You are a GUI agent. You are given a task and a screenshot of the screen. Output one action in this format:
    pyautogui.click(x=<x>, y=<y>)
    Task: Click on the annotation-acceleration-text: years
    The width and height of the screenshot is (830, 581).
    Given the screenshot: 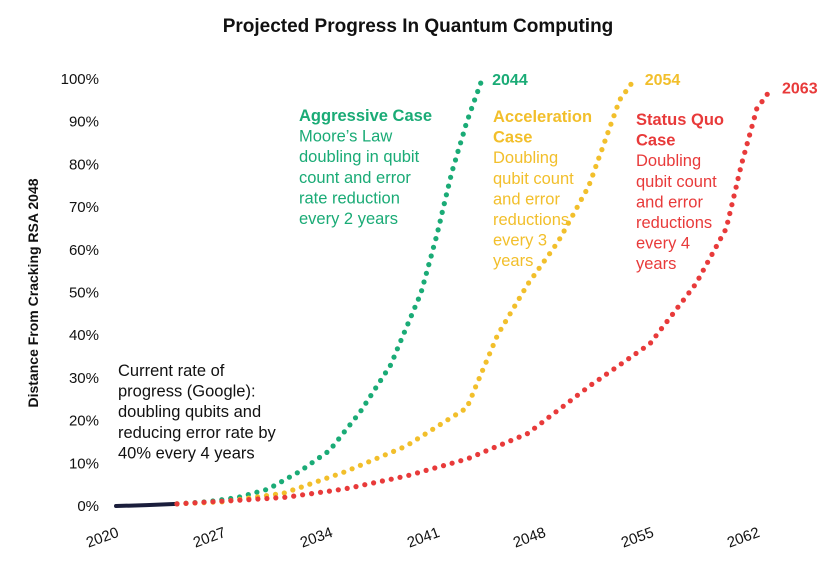 What is the action you would take?
    pyautogui.click(x=513, y=261)
    